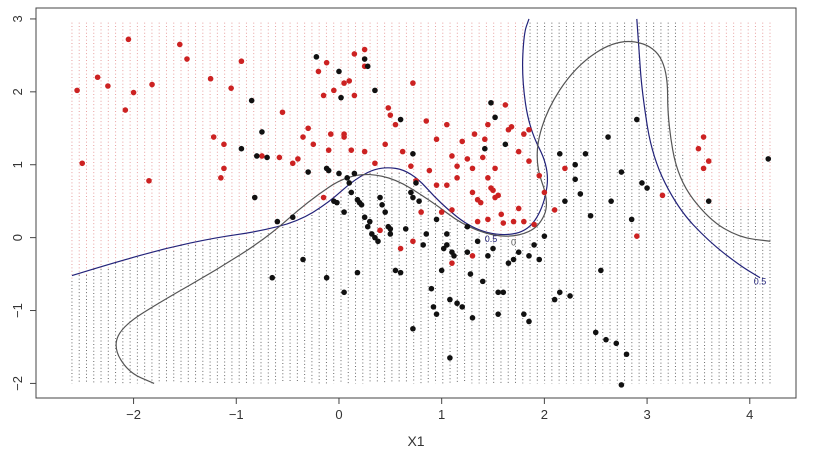 This screenshot has width=813, height=453. I want to click on x-tick-label: 2, so click(544, 414).